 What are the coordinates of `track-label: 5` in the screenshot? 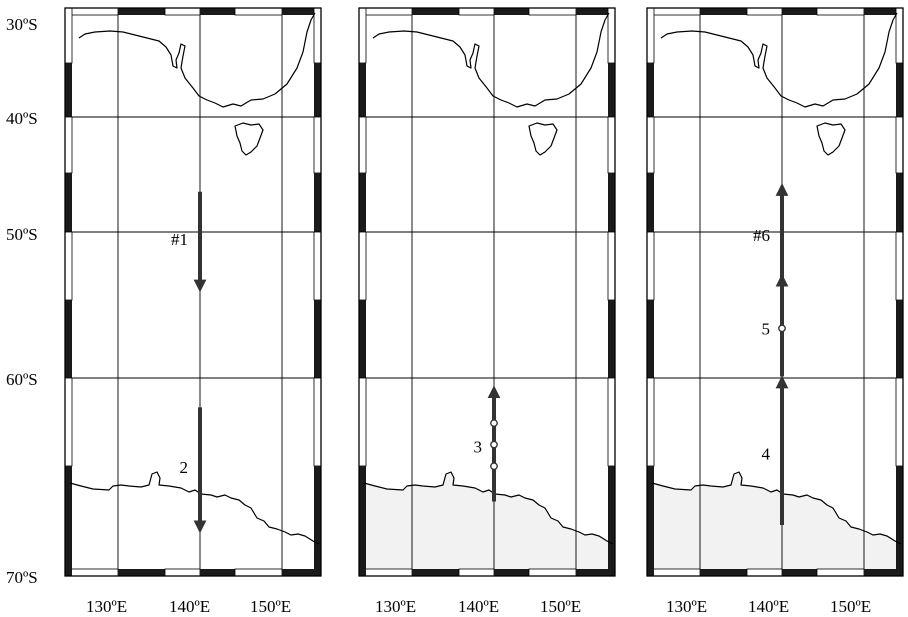 It's located at (766, 328).